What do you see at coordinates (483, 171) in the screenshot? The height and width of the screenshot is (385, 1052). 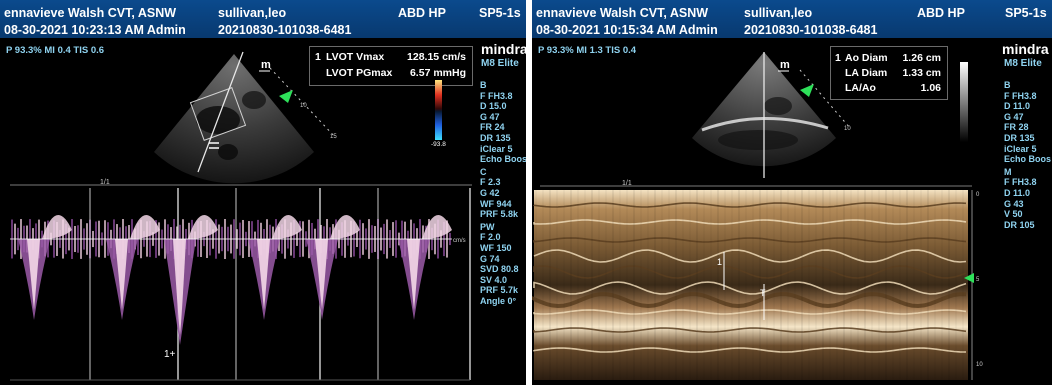 I see `left-param-heading: C` at bounding box center [483, 171].